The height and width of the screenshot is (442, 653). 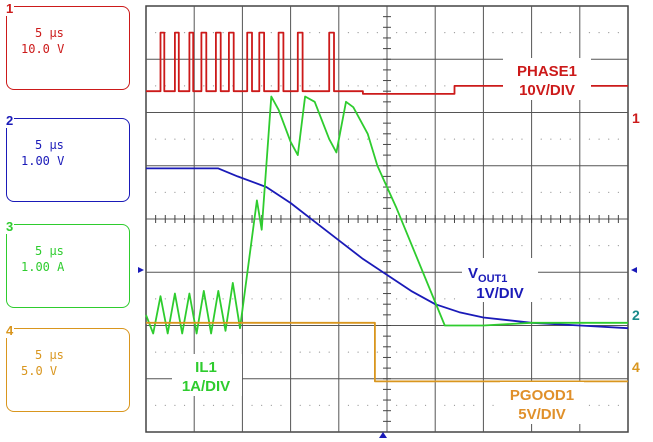 What do you see at coordinates (636, 367) in the screenshot?
I see `trace-marker-4: 4` at bounding box center [636, 367].